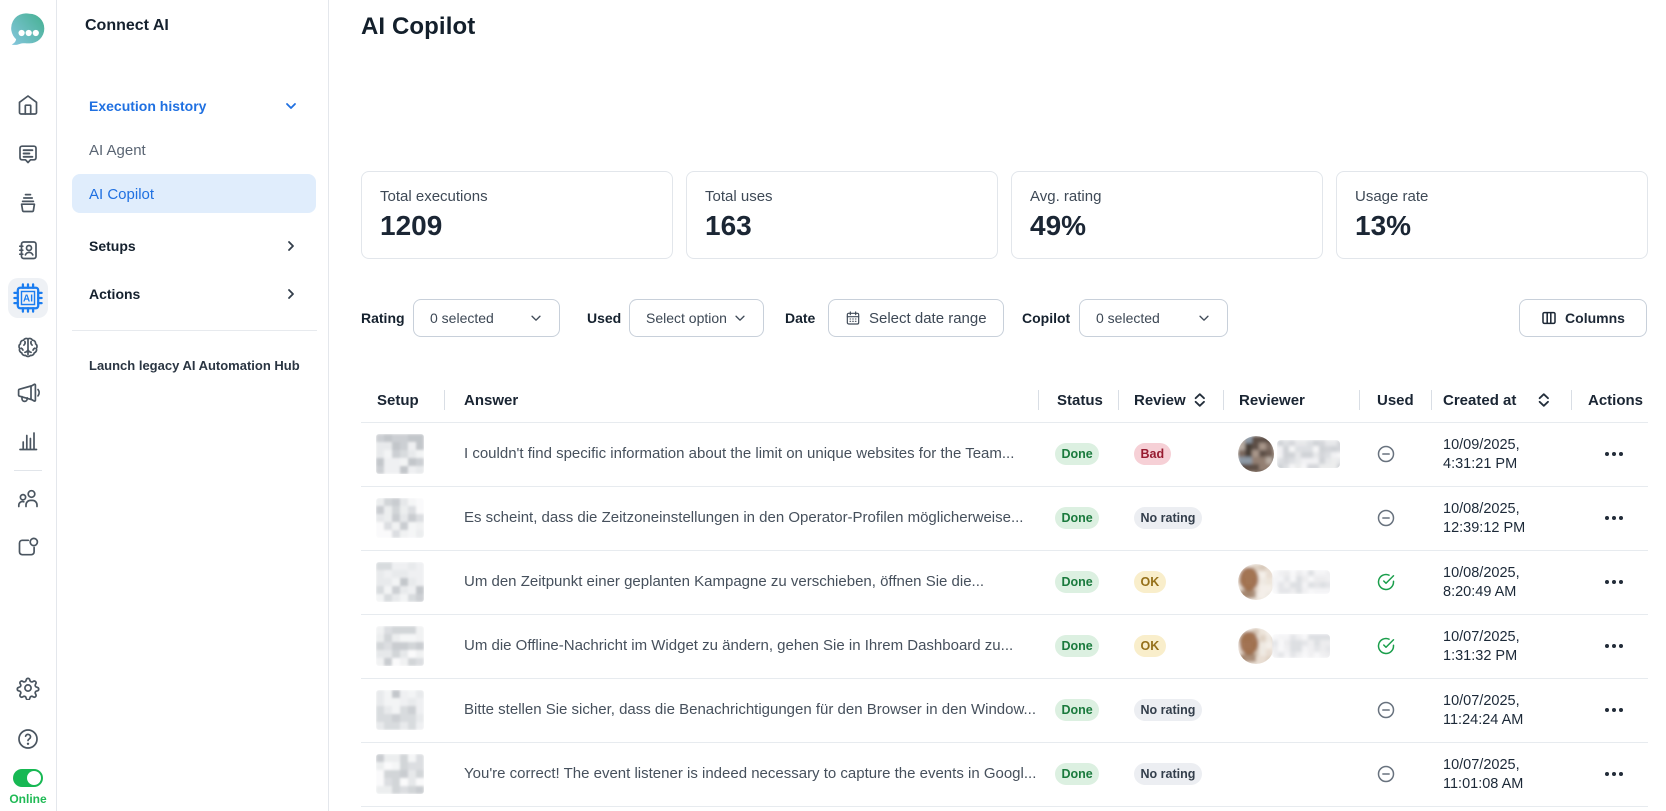 This screenshot has width=1666, height=811. Describe the element at coordinates (28, 299) in the screenshot. I see `svg-text: AI` at that location.